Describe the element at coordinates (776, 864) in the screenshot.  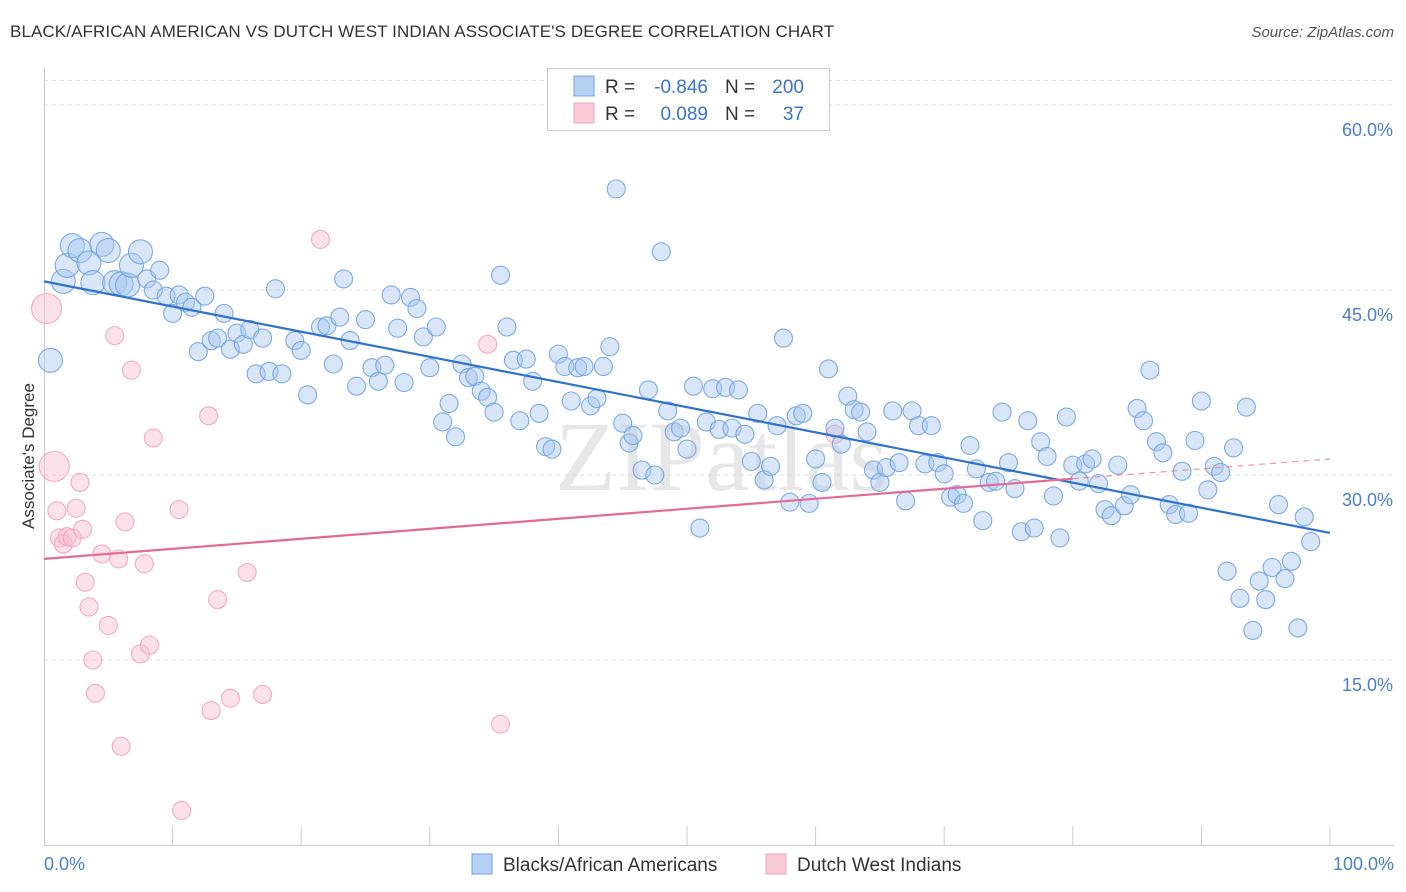
I see `series-legend-swatch-pink` at that location.